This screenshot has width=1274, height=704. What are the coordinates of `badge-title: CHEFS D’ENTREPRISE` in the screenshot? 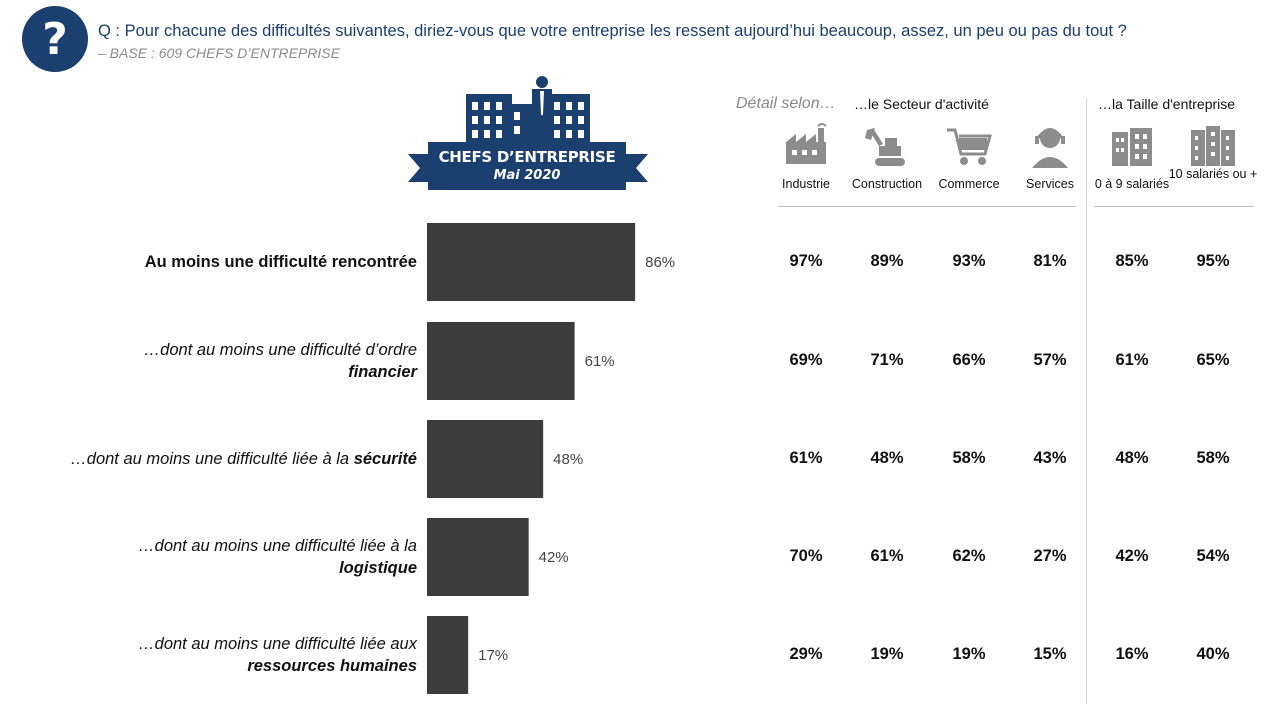 It's located at (527, 157).